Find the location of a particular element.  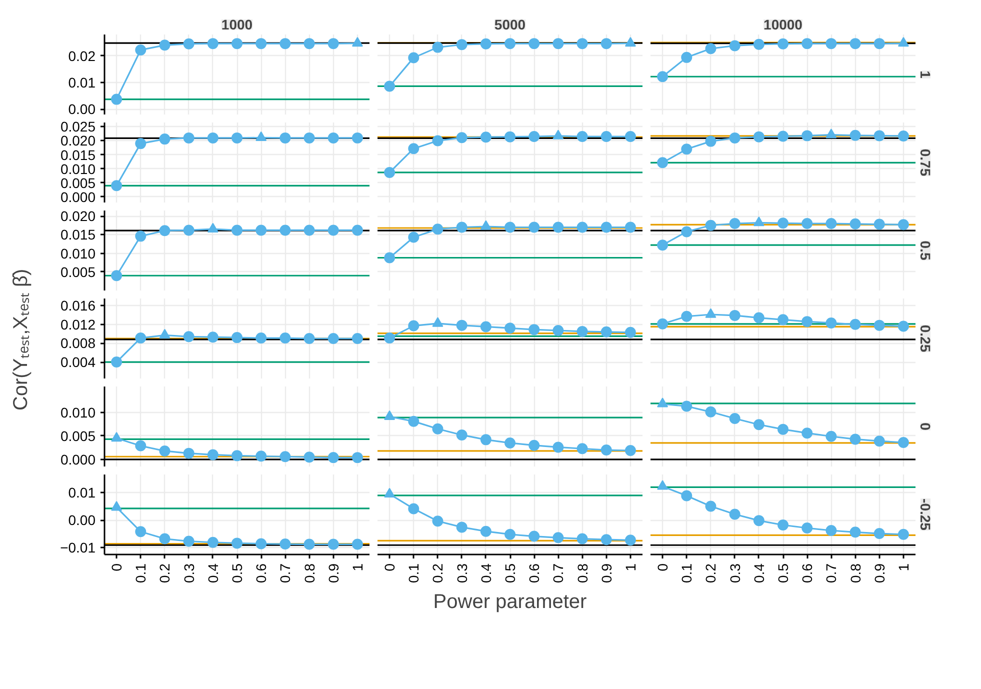

y-tick-label: 0.02 is located at coordinates (82, 56).